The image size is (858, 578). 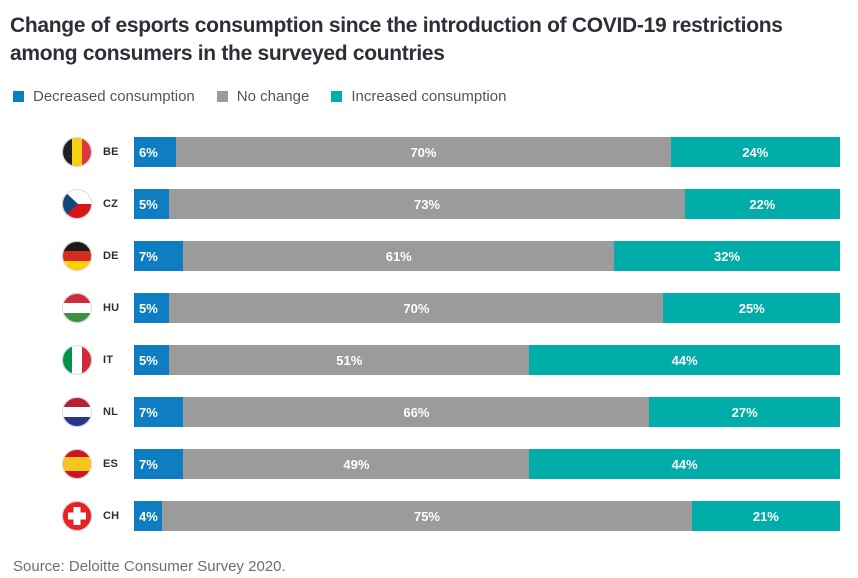 I want to click on country-code-es: ES, so click(x=111, y=464).